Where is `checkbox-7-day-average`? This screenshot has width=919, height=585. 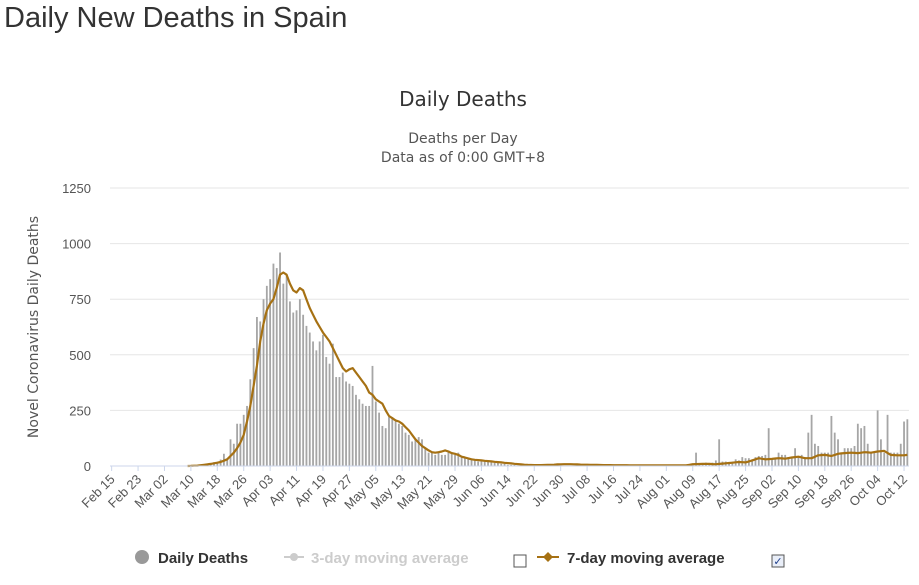 checkbox-7-day-average is located at coordinates (778, 561).